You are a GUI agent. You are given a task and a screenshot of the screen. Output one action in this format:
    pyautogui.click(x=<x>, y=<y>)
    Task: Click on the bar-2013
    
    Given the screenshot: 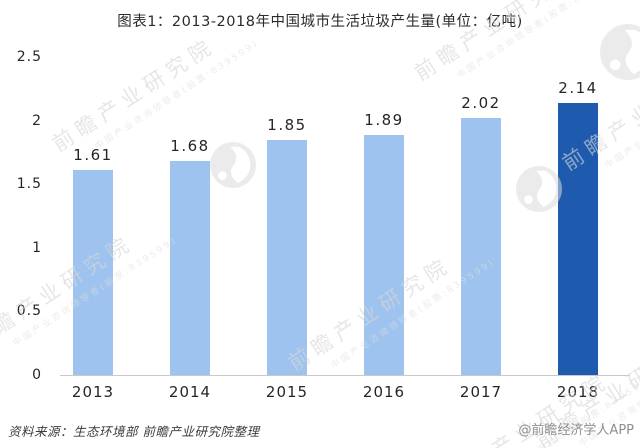 What is the action you would take?
    pyautogui.click(x=93, y=272)
    